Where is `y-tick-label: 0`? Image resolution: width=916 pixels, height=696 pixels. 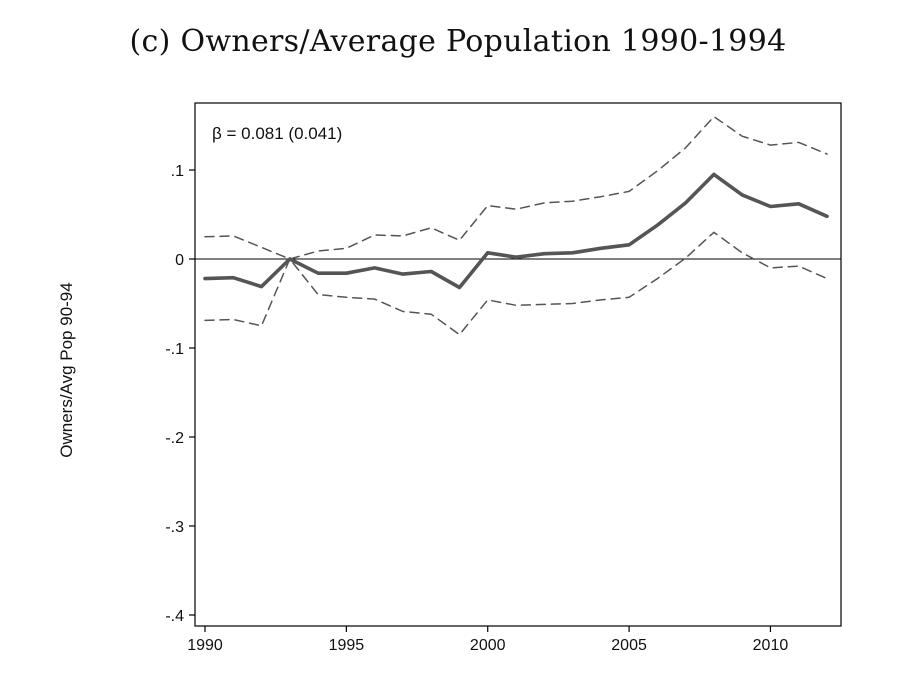
y-tick-label: 0 is located at coordinates (179, 260).